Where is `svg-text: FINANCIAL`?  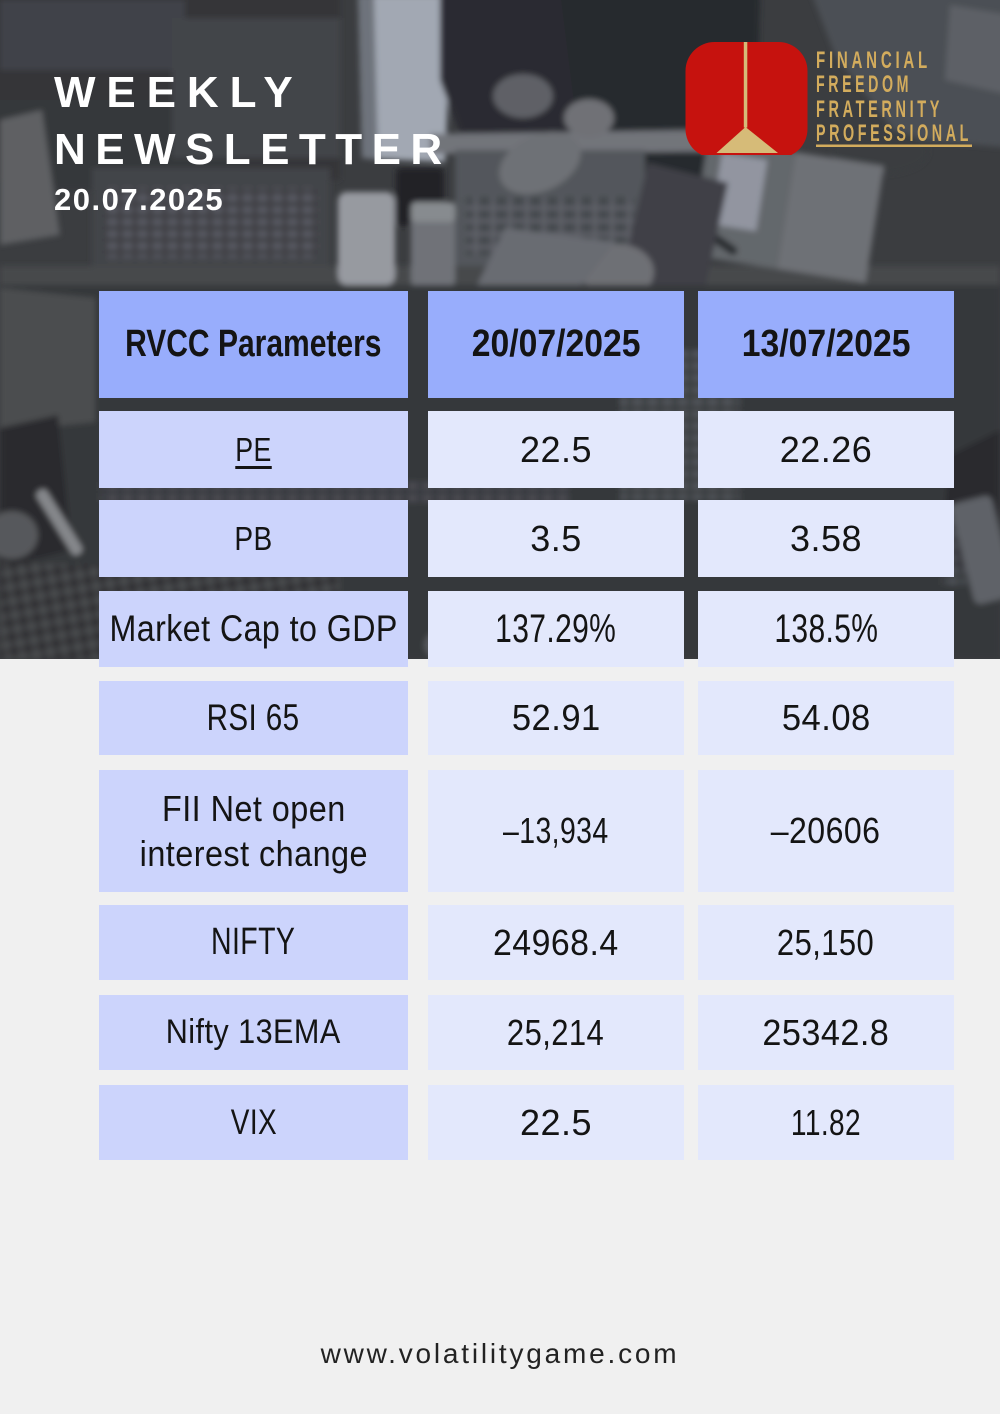
svg-text: FINANCIAL is located at coordinates (873, 60).